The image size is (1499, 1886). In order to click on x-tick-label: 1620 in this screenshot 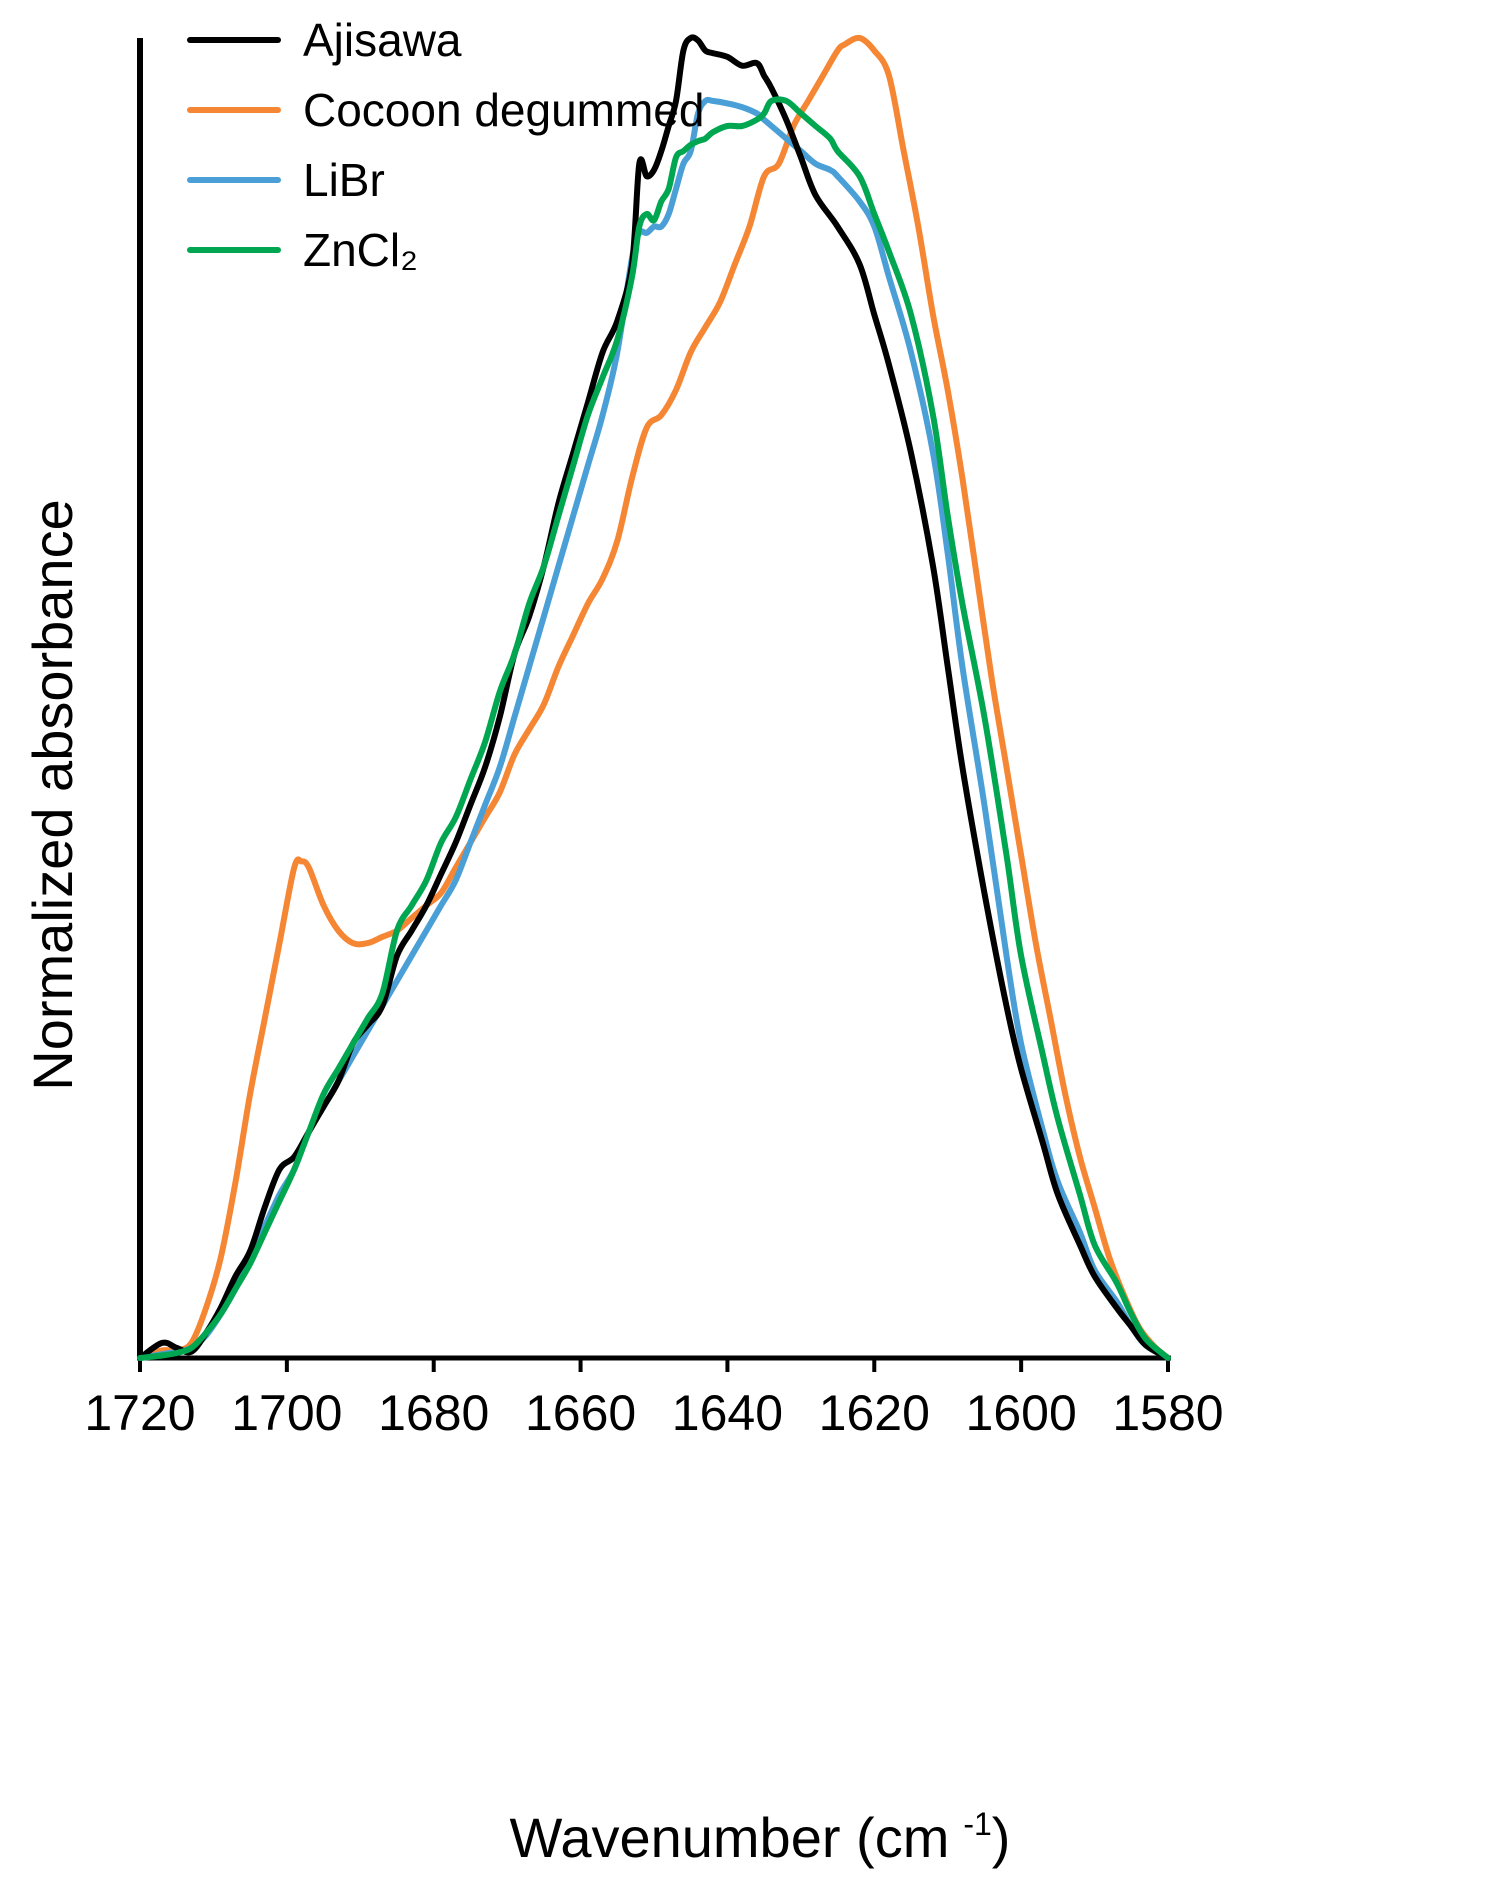, I will do `click(874, 1413)`.